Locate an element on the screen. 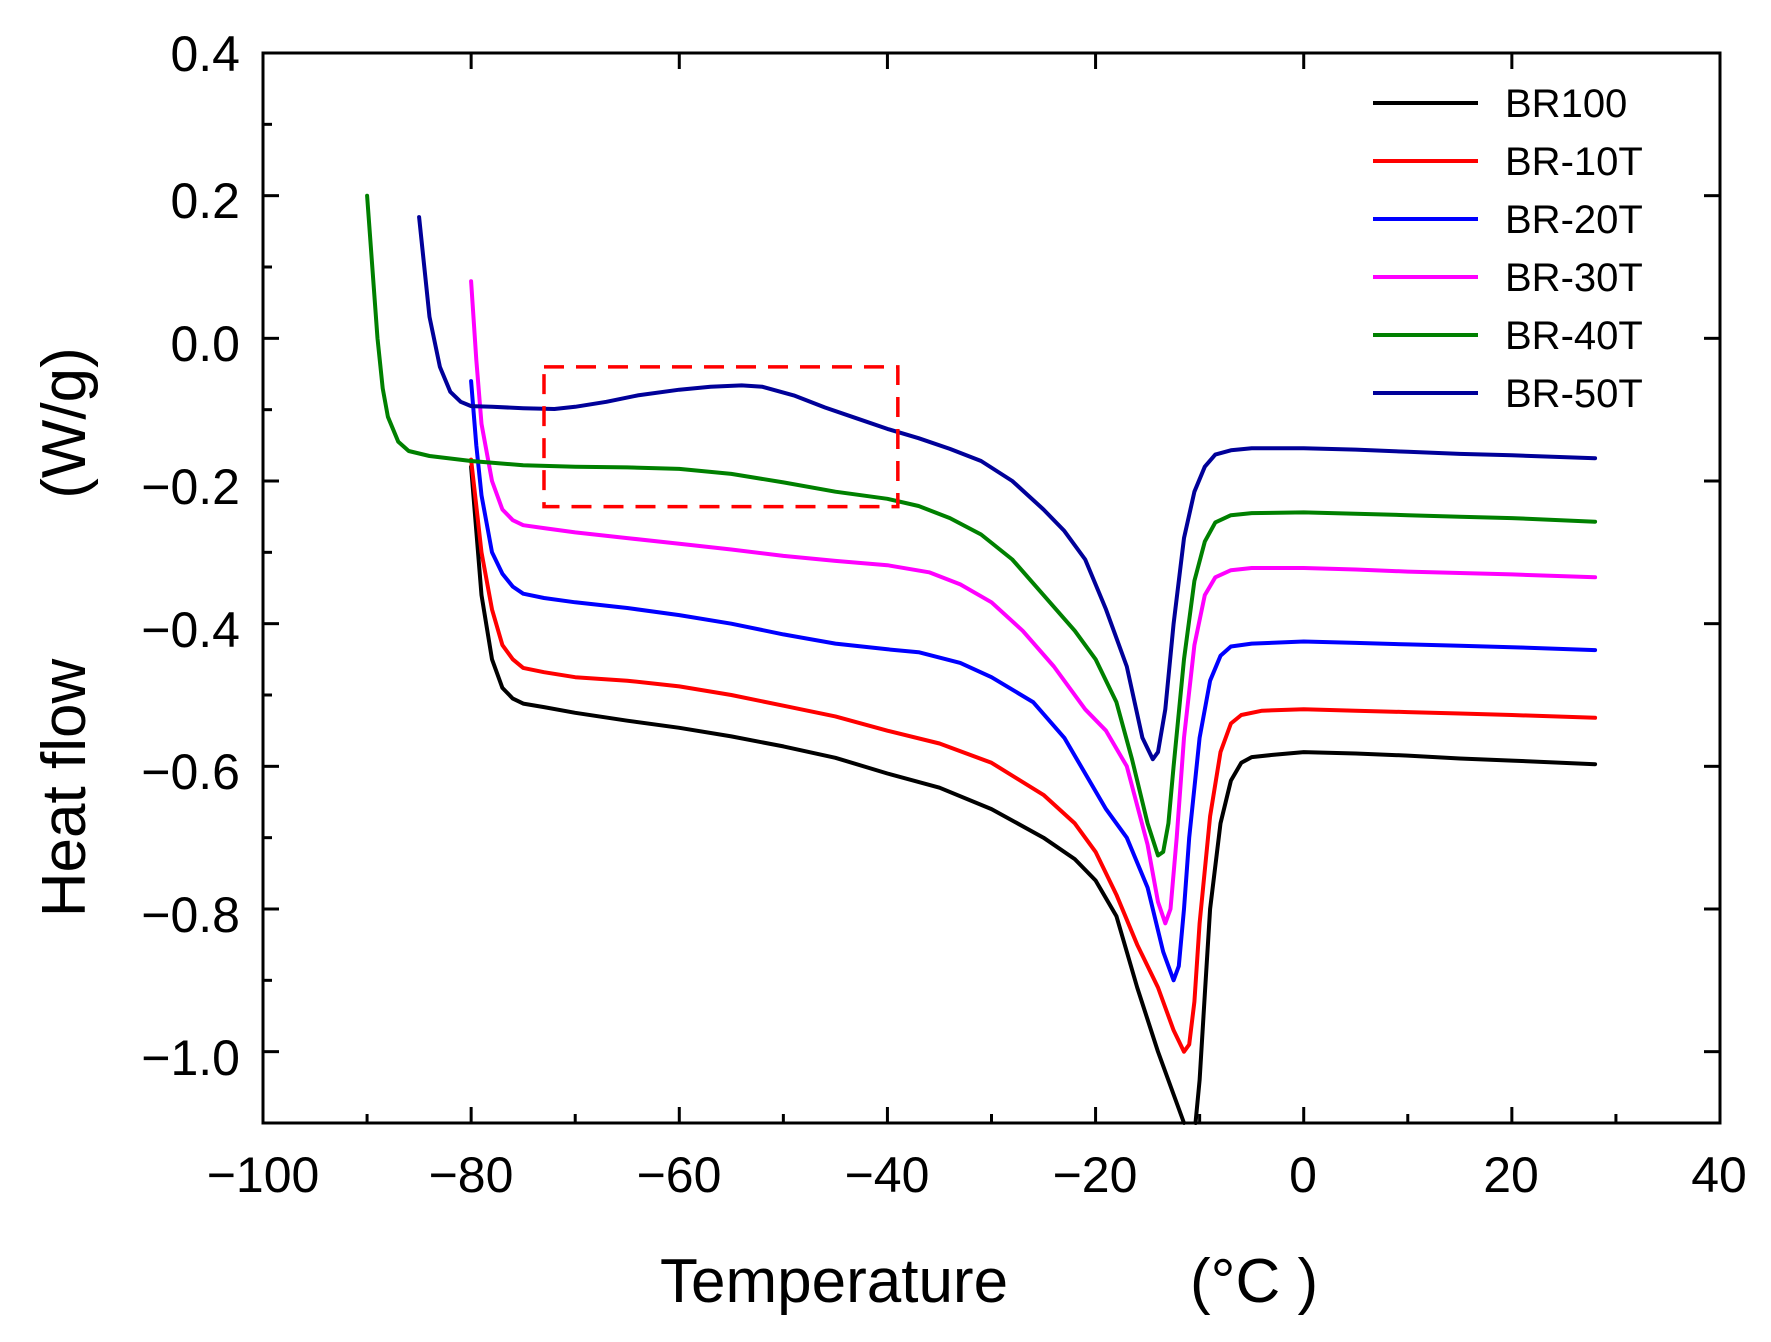 The image size is (1771, 1342). legend-item-br-30t: BR-30T is located at coordinates (1508, 278).